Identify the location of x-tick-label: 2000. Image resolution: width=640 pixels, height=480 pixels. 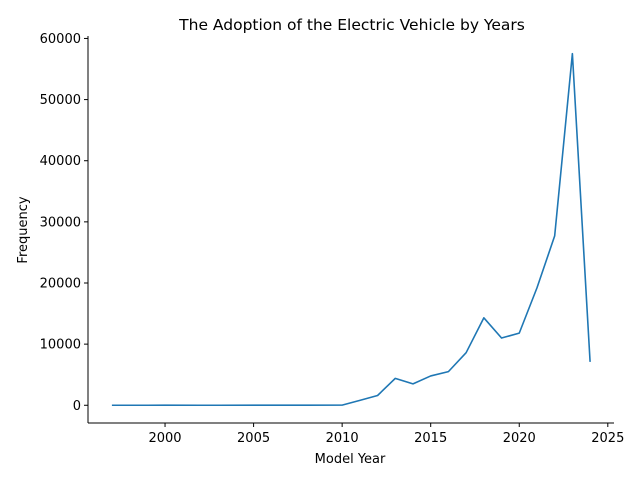
(164, 438).